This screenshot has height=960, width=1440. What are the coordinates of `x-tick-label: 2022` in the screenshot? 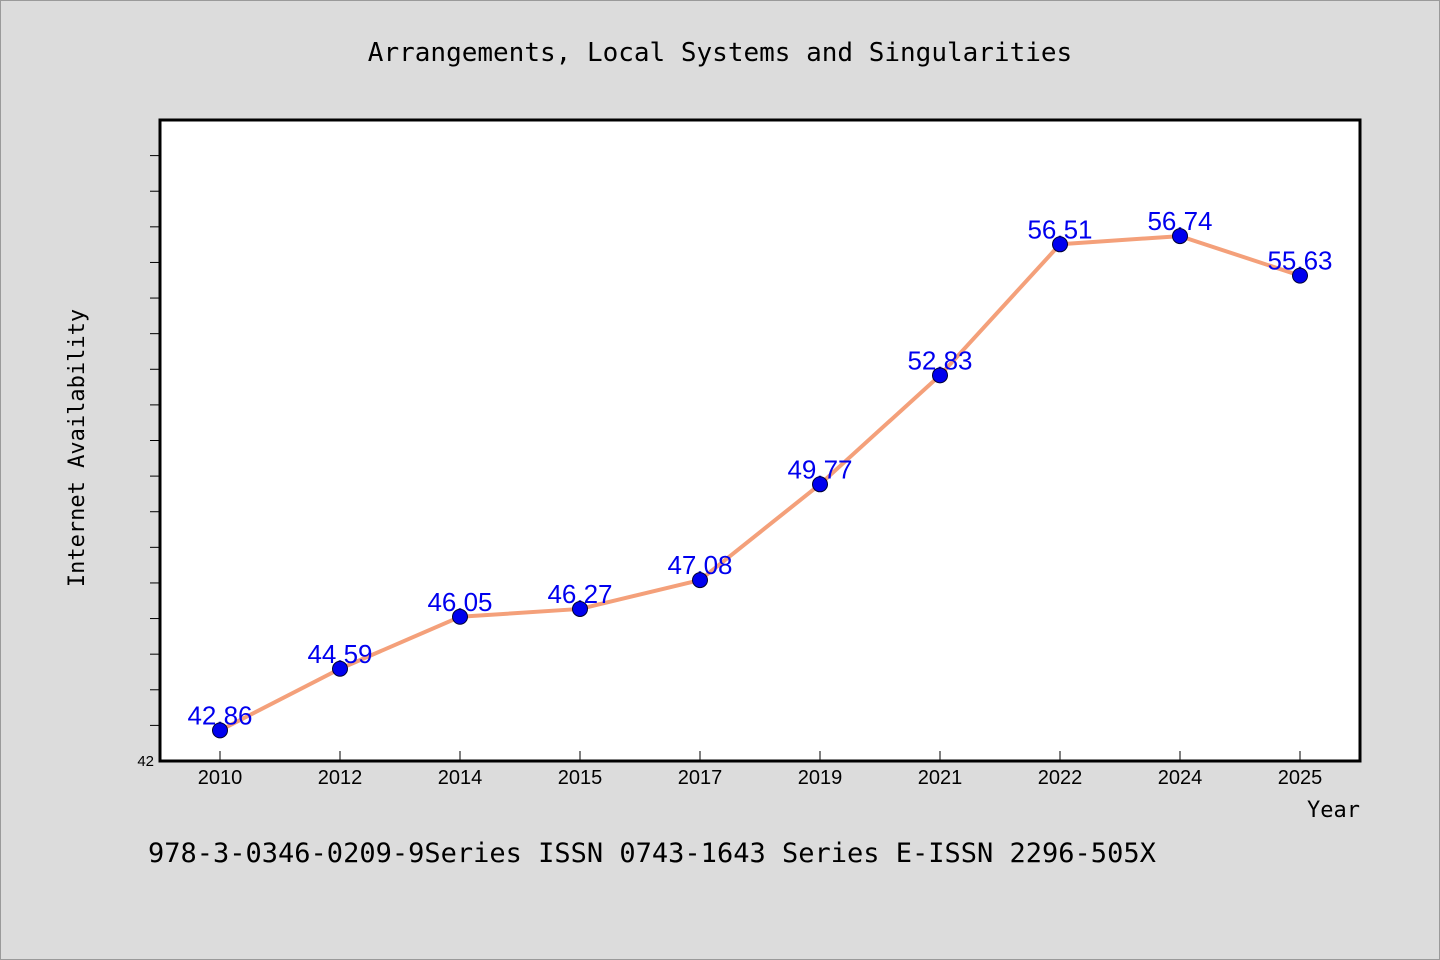 It's located at (1060, 778).